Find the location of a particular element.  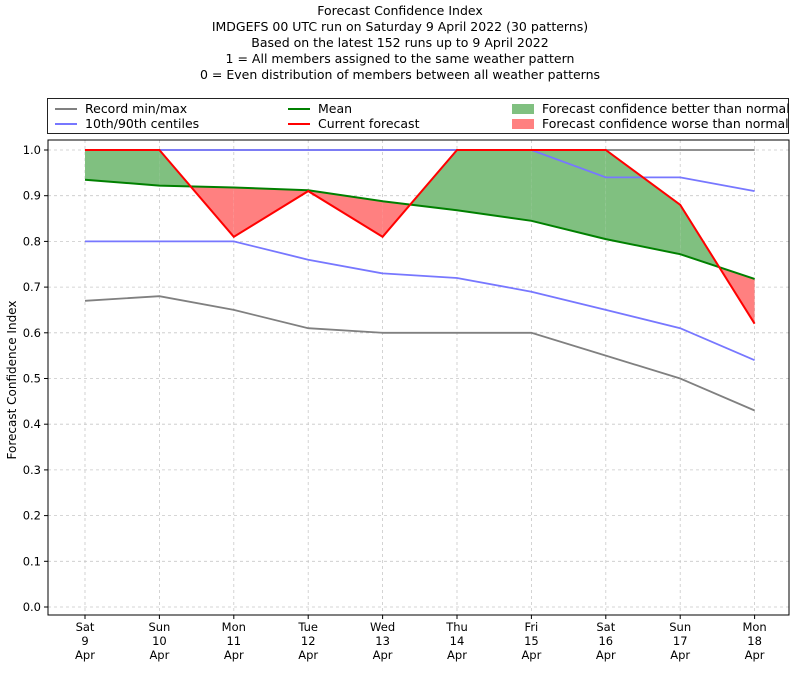

x-tick-label: 16 is located at coordinates (605, 641).